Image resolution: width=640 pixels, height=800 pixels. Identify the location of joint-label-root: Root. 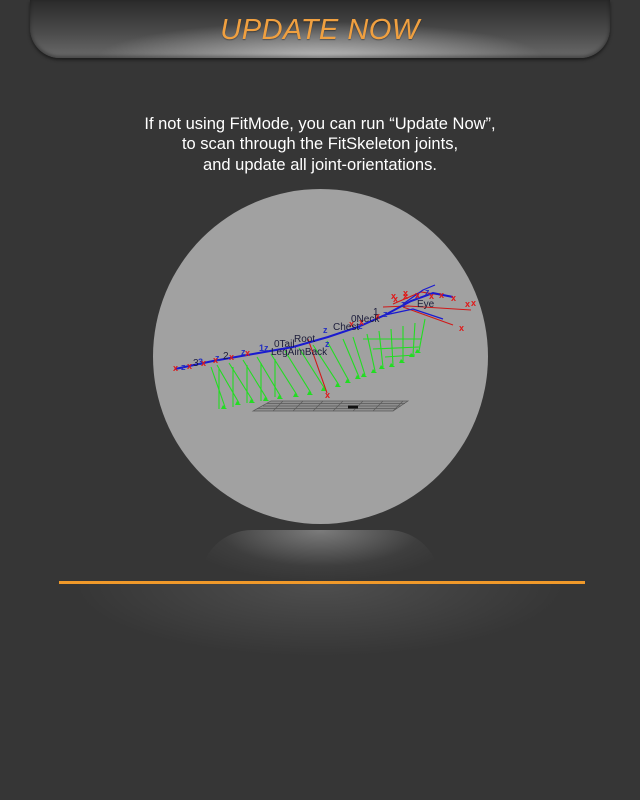
(304, 339).